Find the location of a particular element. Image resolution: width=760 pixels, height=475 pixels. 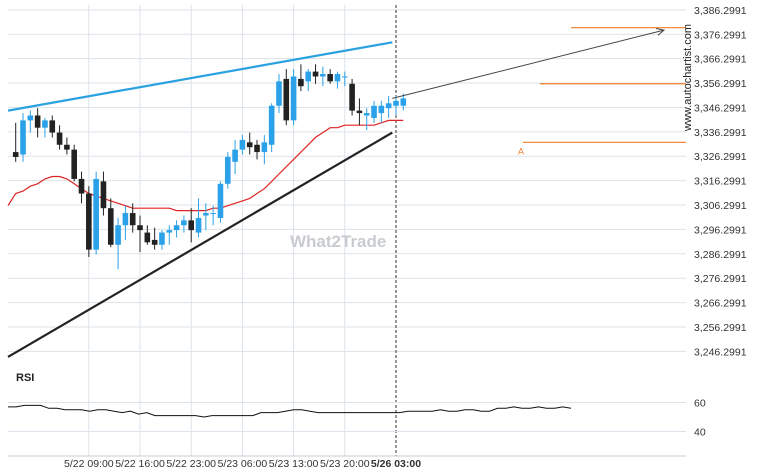

price-tick-label: 3,346.2991 is located at coordinates (720, 108).